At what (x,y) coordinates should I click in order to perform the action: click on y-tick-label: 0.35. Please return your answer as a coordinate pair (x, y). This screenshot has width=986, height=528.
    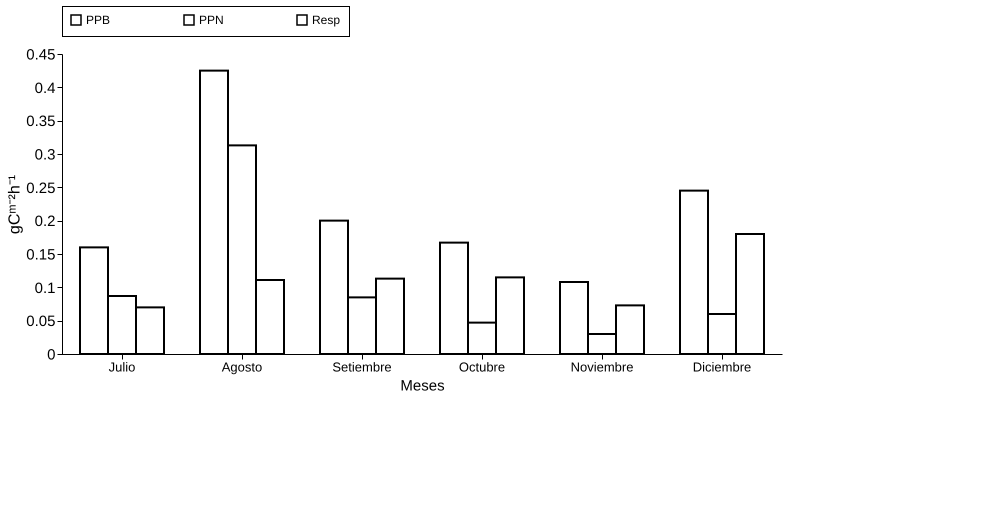
    Looking at the image, I should click on (41, 121).